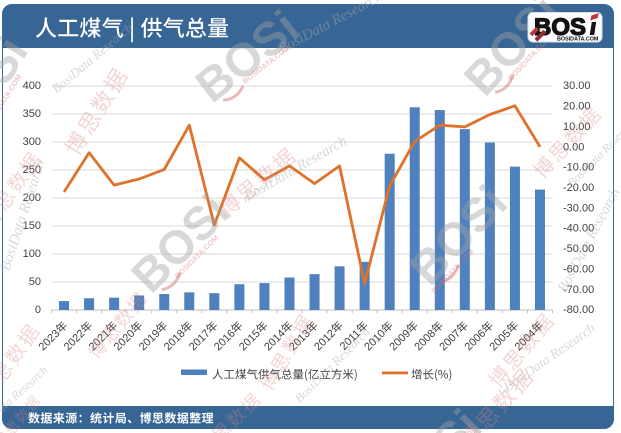 The image size is (621, 433). Describe the element at coordinates (35, 282) in the screenshot. I see `svg-text: 50` at that location.